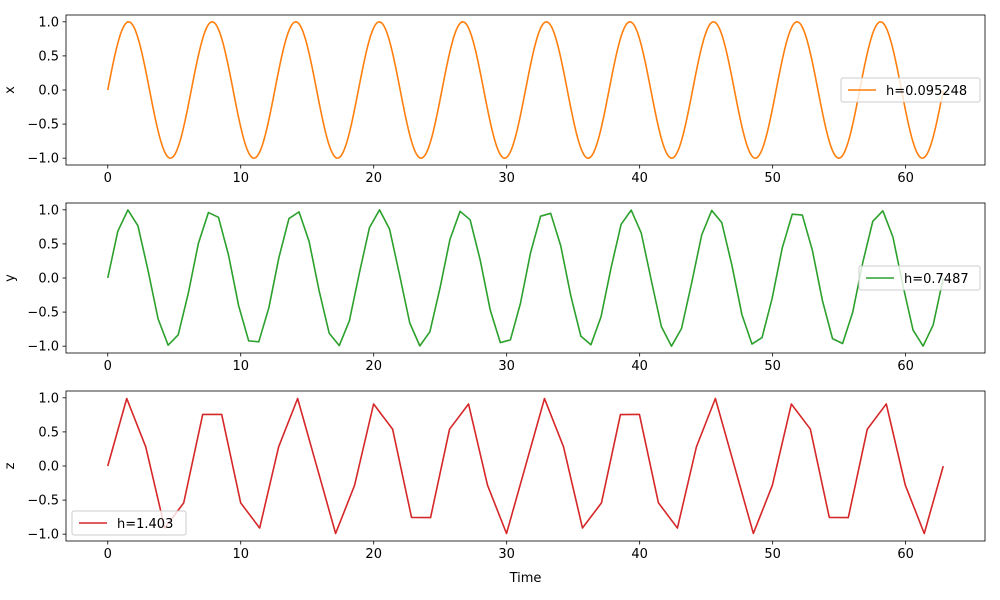 The height and width of the screenshot is (600, 1000). Describe the element at coordinates (936, 279) in the screenshot. I see `legend-label: h=0.7487` at that location.